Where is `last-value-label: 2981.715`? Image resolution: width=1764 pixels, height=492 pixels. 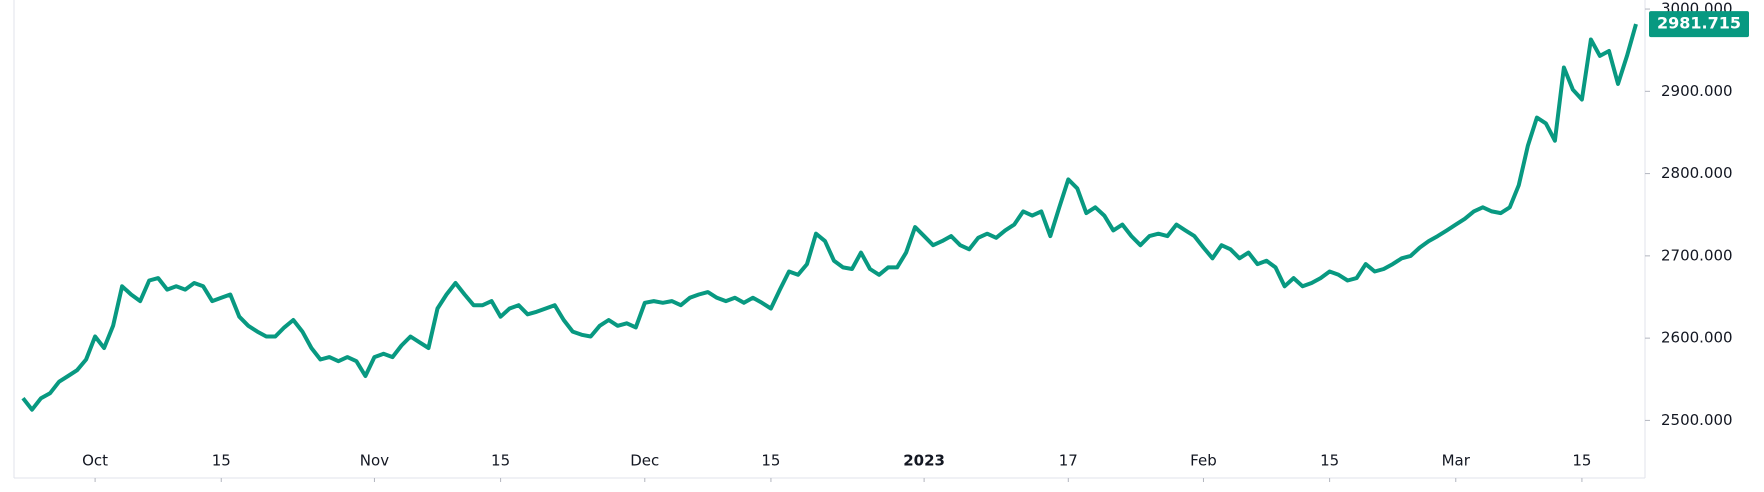 last-value-label: 2981.715 is located at coordinates (1699, 23).